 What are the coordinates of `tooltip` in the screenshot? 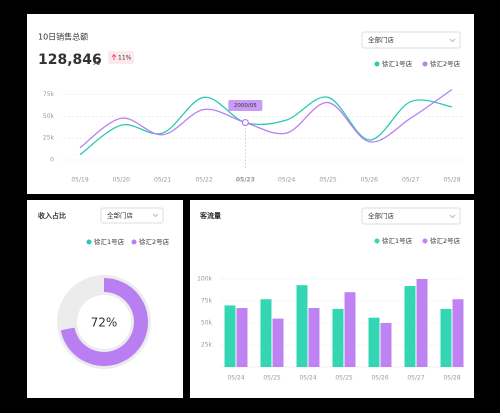 It's located at (245, 105).